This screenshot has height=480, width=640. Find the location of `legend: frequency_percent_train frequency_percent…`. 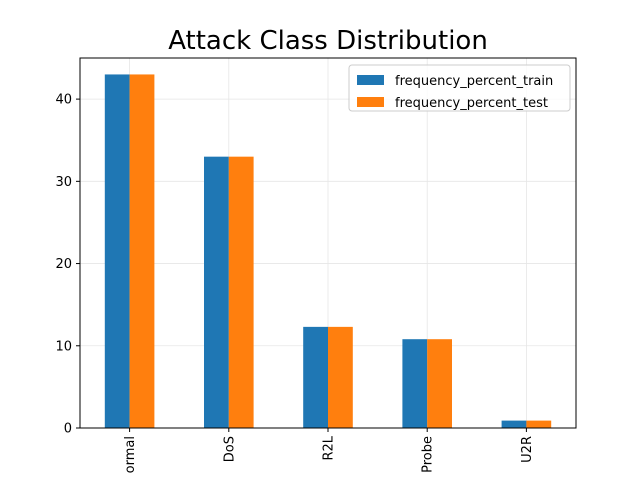

legend: frequency_percent_train frequency_percent… is located at coordinates (459, 88).